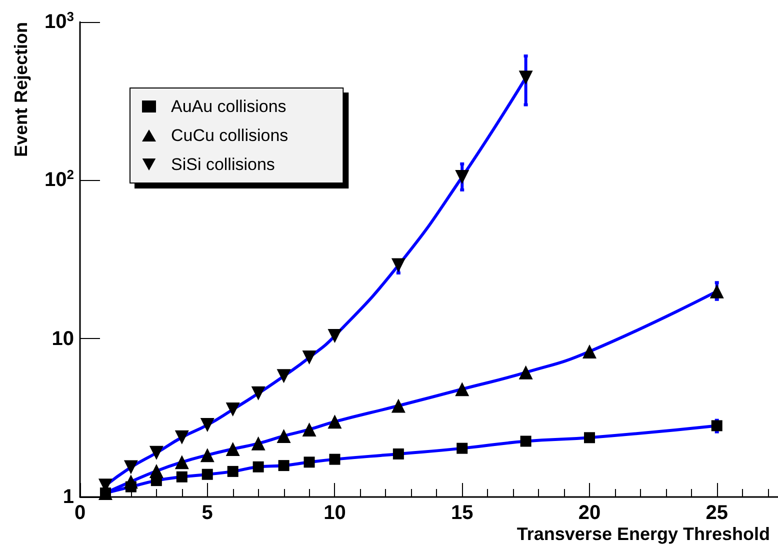 The height and width of the screenshot is (548, 778). I want to click on y-tick-label: 10$^{2}$, so click(59, 179).